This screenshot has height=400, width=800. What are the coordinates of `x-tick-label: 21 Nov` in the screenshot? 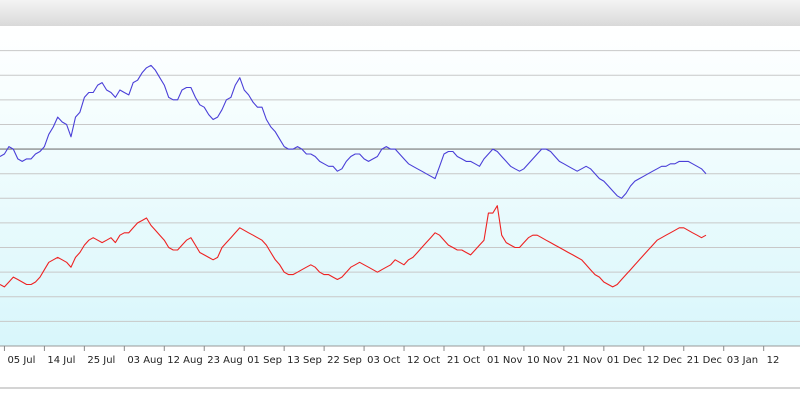 It's located at (585, 360).